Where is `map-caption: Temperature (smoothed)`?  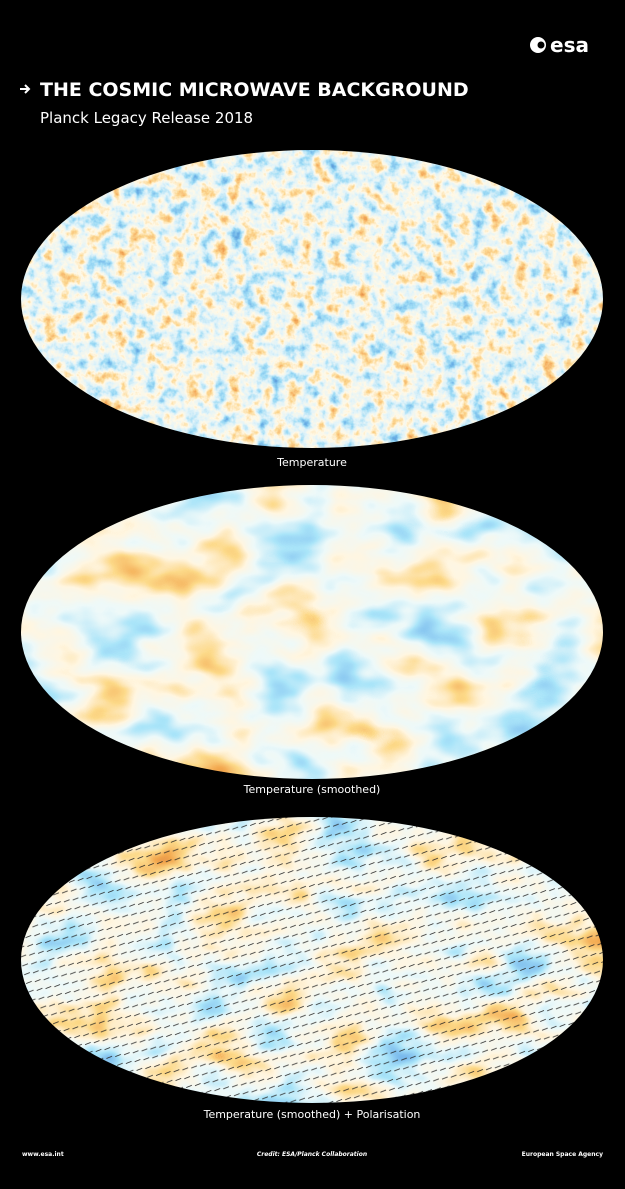
map-caption: Temperature (smoothed) is located at coordinates (312, 789).